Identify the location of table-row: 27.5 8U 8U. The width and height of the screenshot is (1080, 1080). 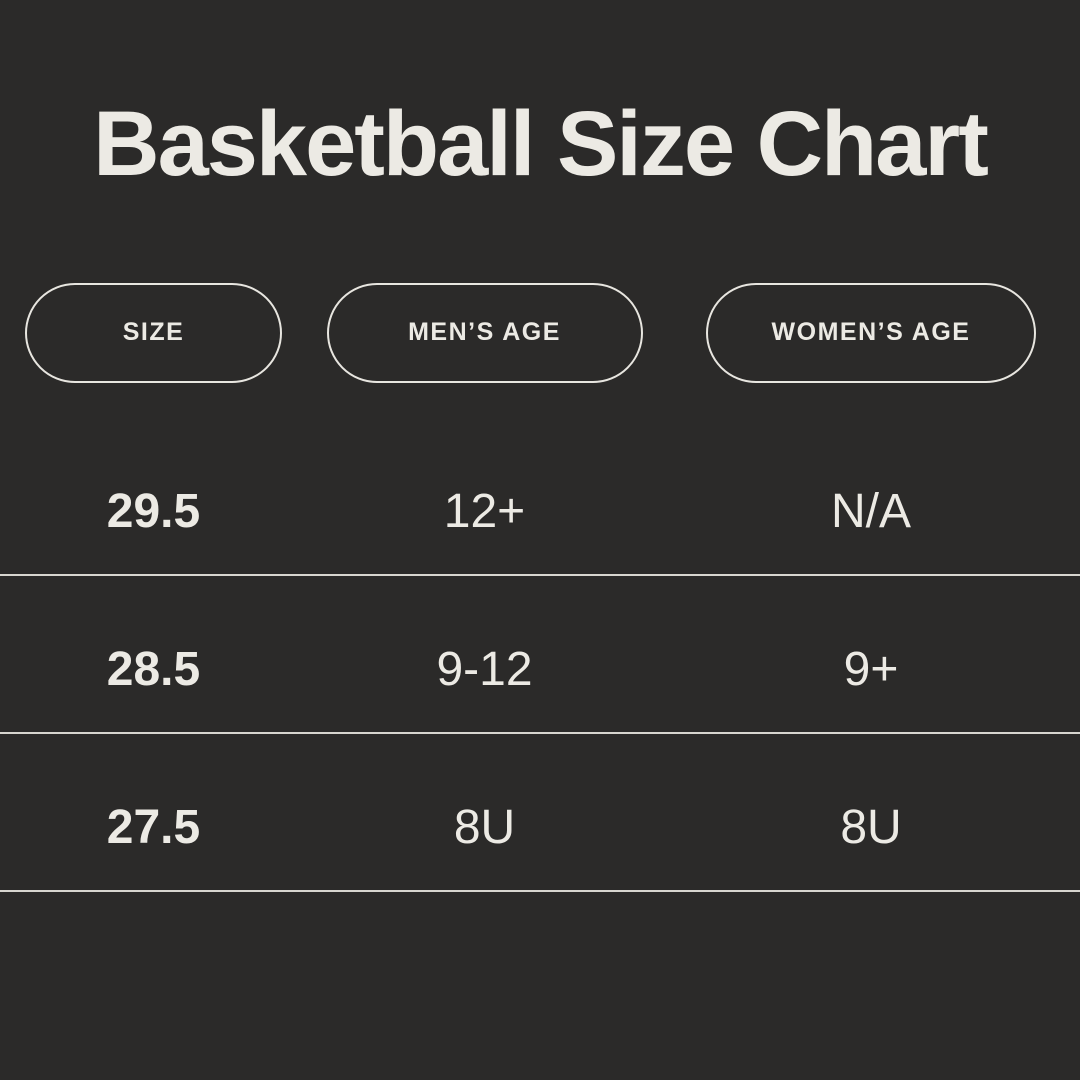
(540, 813).